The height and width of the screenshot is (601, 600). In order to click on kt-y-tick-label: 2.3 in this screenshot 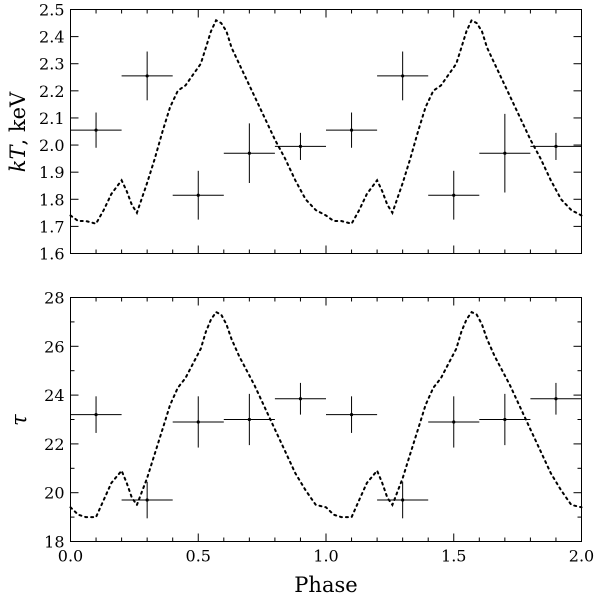, I will do `click(51, 64)`.